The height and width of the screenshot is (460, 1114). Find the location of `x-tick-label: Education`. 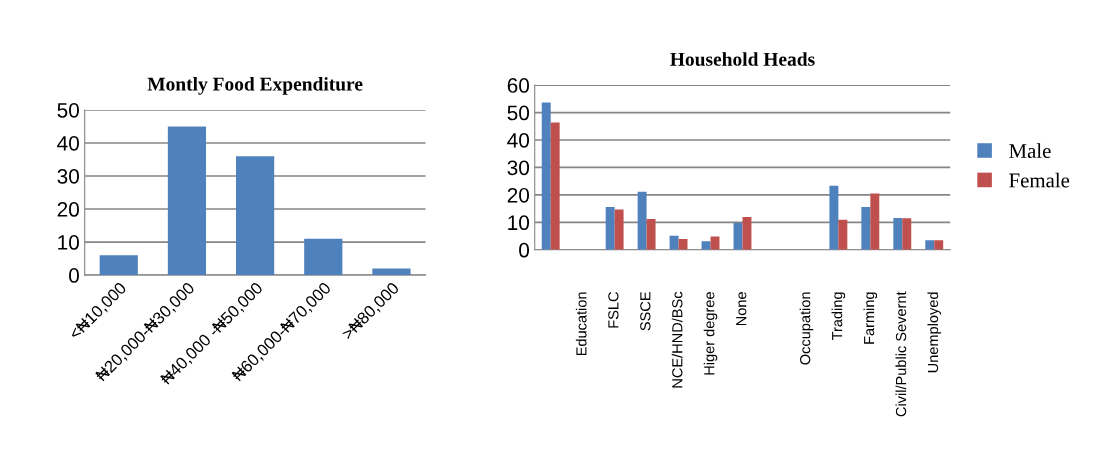

x-tick-label: Education is located at coordinates (581, 324).